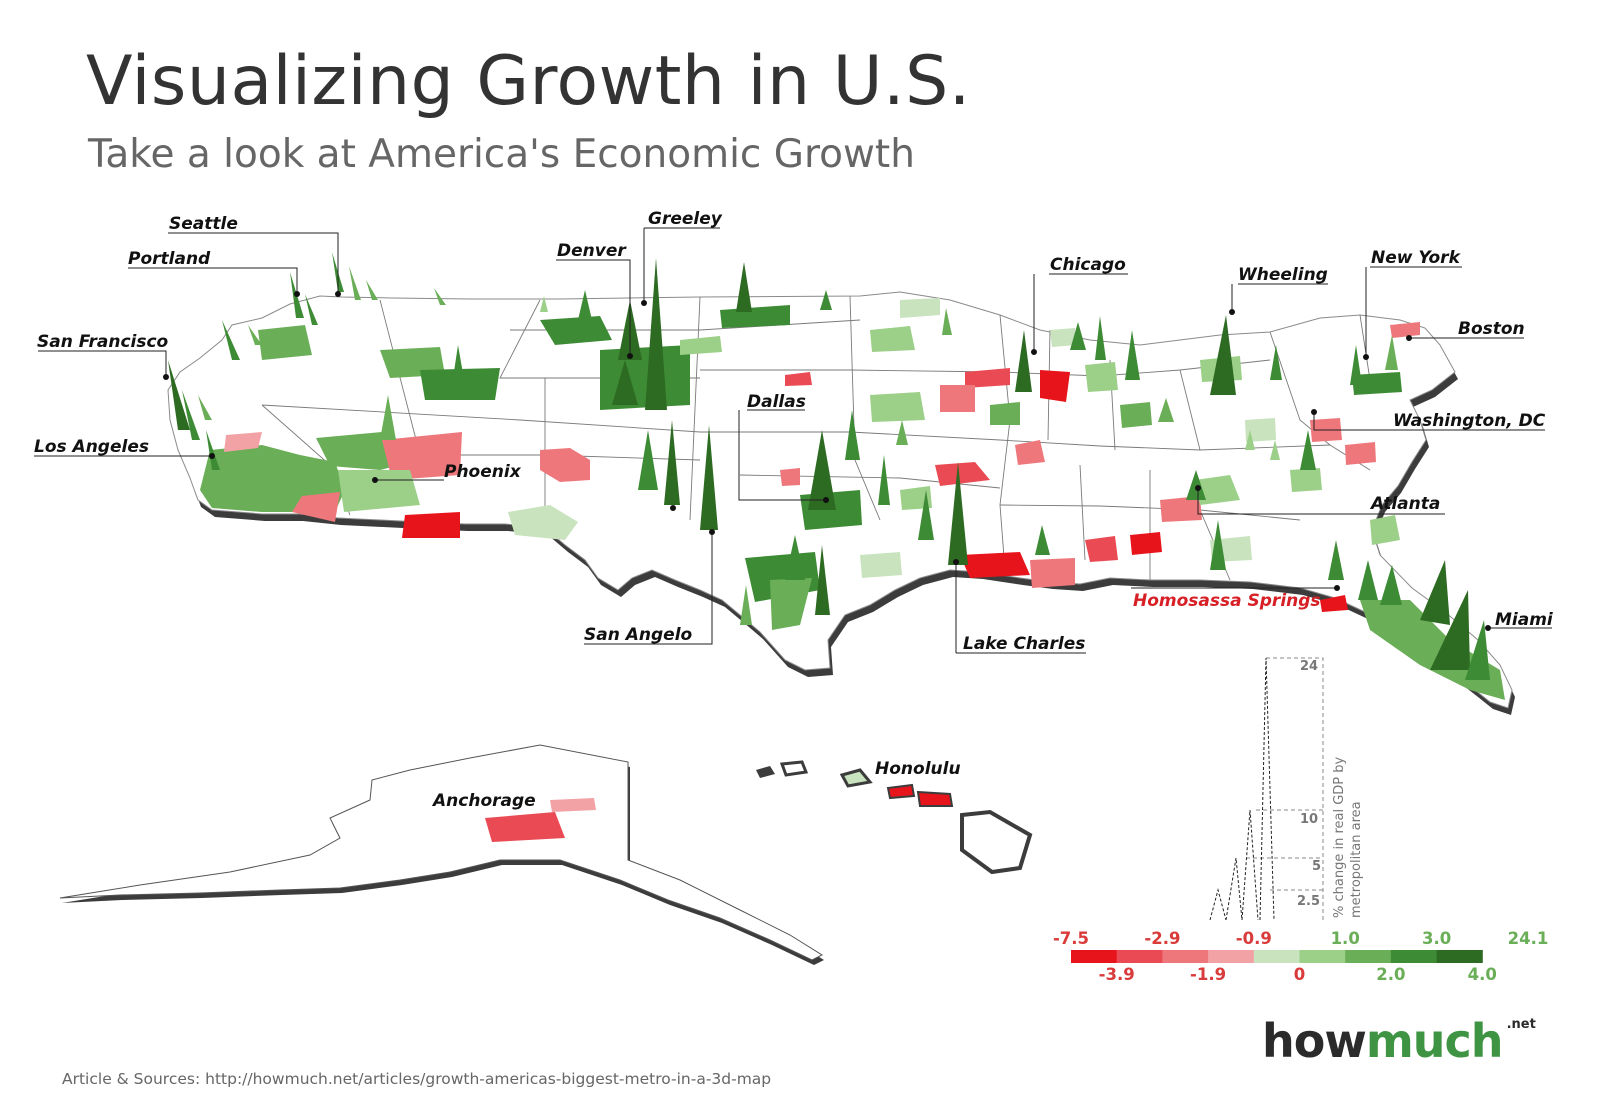 Image resolution: width=1600 pixels, height=1108 pixels. Describe the element at coordinates (685, 219) in the screenshot. I see `city-label-greeley: Greeley` at that location.